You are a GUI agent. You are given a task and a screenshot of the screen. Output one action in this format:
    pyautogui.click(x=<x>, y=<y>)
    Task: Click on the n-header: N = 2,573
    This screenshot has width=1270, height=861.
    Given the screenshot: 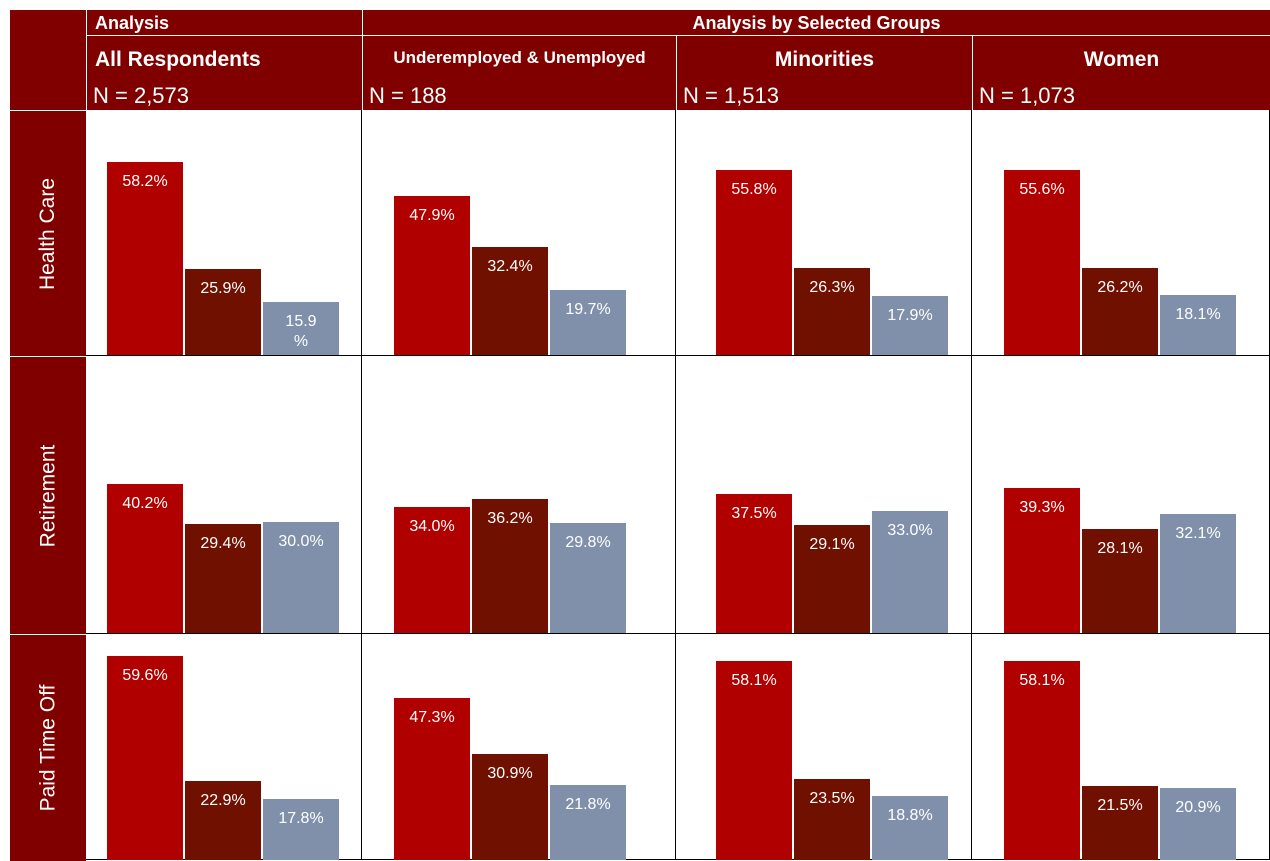 What is the action you would take?
    pyautogui.click(x=224, y=93)
    